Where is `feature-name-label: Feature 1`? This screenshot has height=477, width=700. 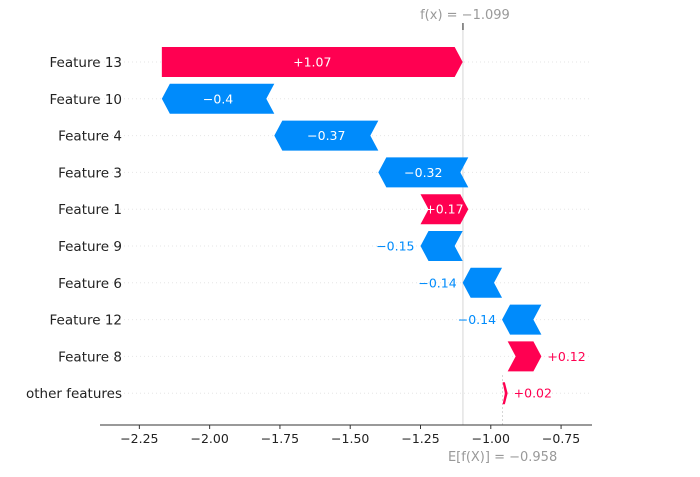
feature-name-label: Feature 1 is located at coordinates (90, 210).